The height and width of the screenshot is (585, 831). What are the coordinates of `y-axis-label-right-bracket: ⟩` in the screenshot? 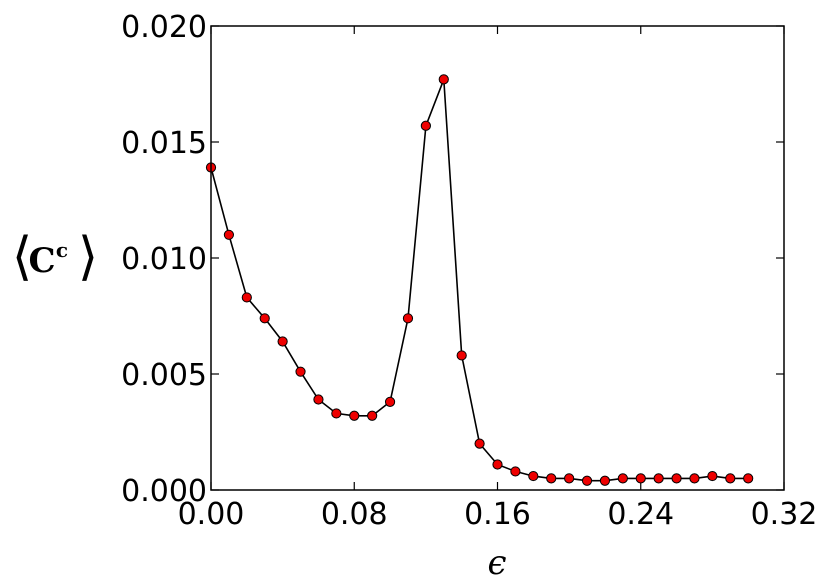 It's located at (88, 257).